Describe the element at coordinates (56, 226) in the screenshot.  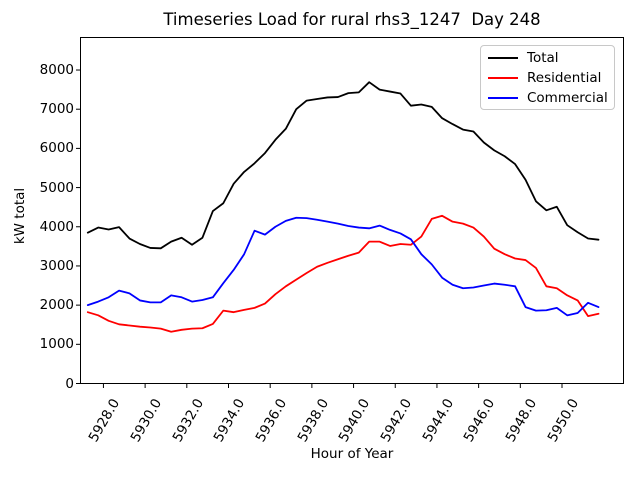
I see `y-tick-label: 4000` at that location.